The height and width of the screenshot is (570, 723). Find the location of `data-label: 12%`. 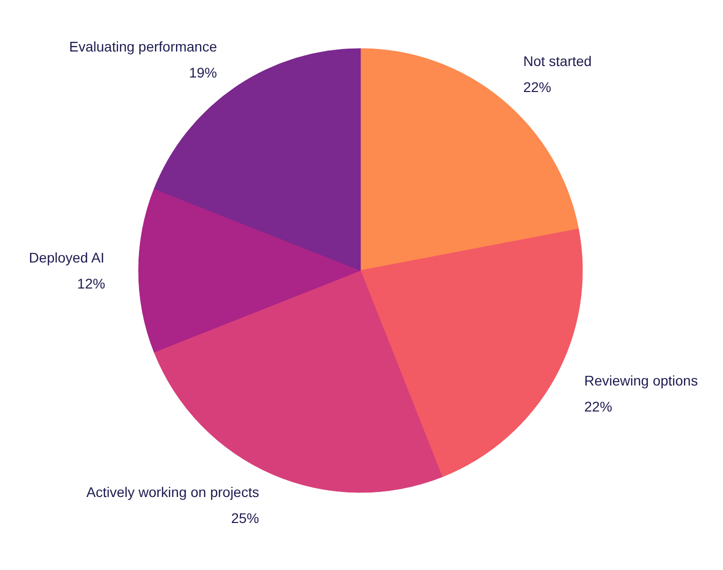

data-label: 12% is located at coordinates (91, 284).